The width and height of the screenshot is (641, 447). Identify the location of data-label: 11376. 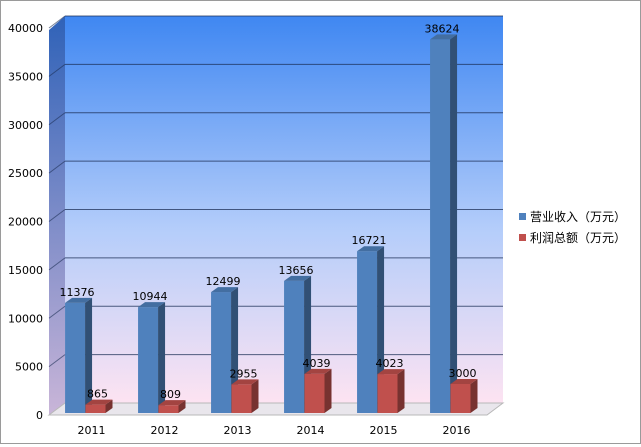
(77, 292).